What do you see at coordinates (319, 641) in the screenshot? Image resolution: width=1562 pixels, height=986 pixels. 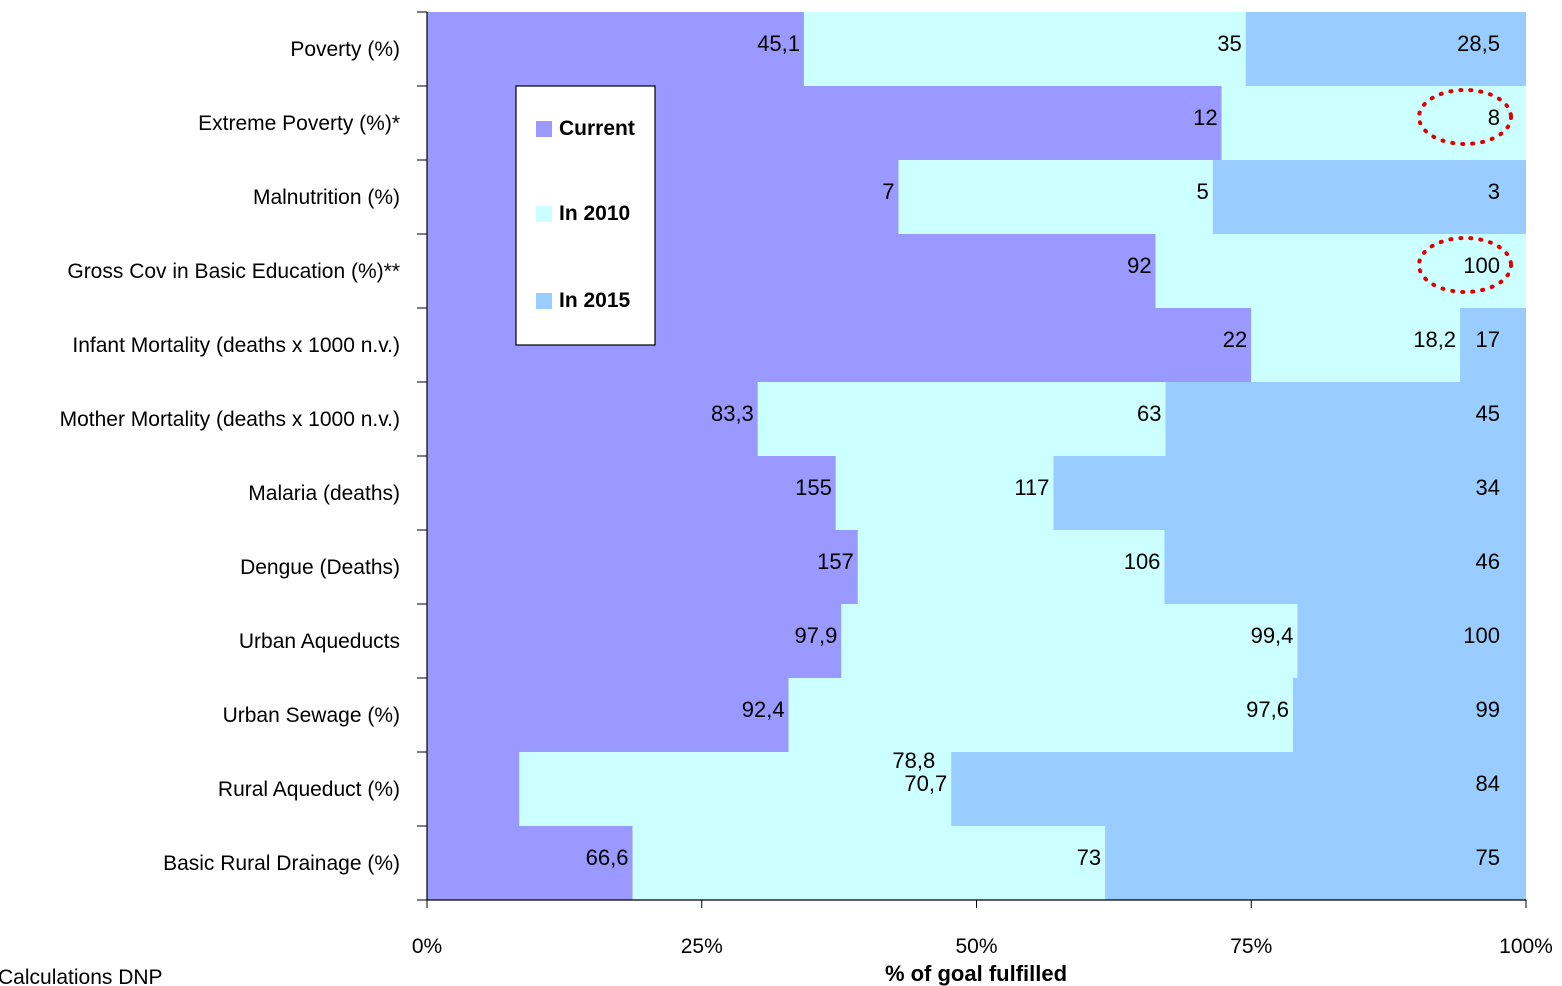 I see `category-label: Urban Aqueducts` at bounding box center [319, 641].